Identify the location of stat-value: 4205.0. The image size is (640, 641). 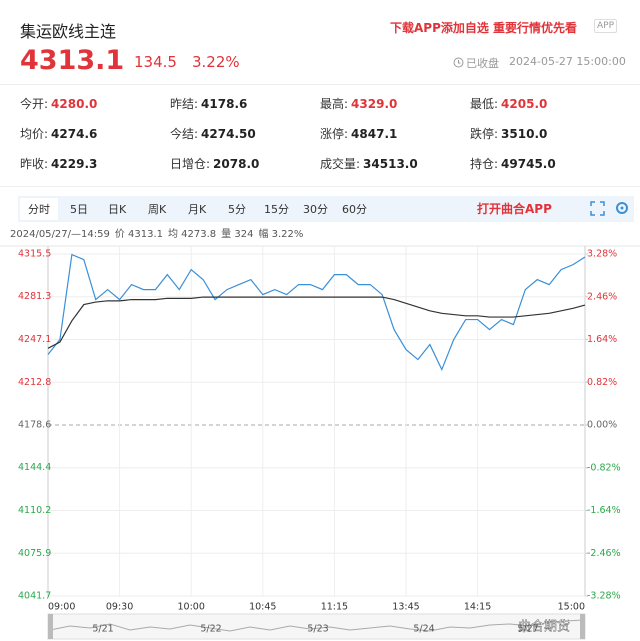
(524, 104).